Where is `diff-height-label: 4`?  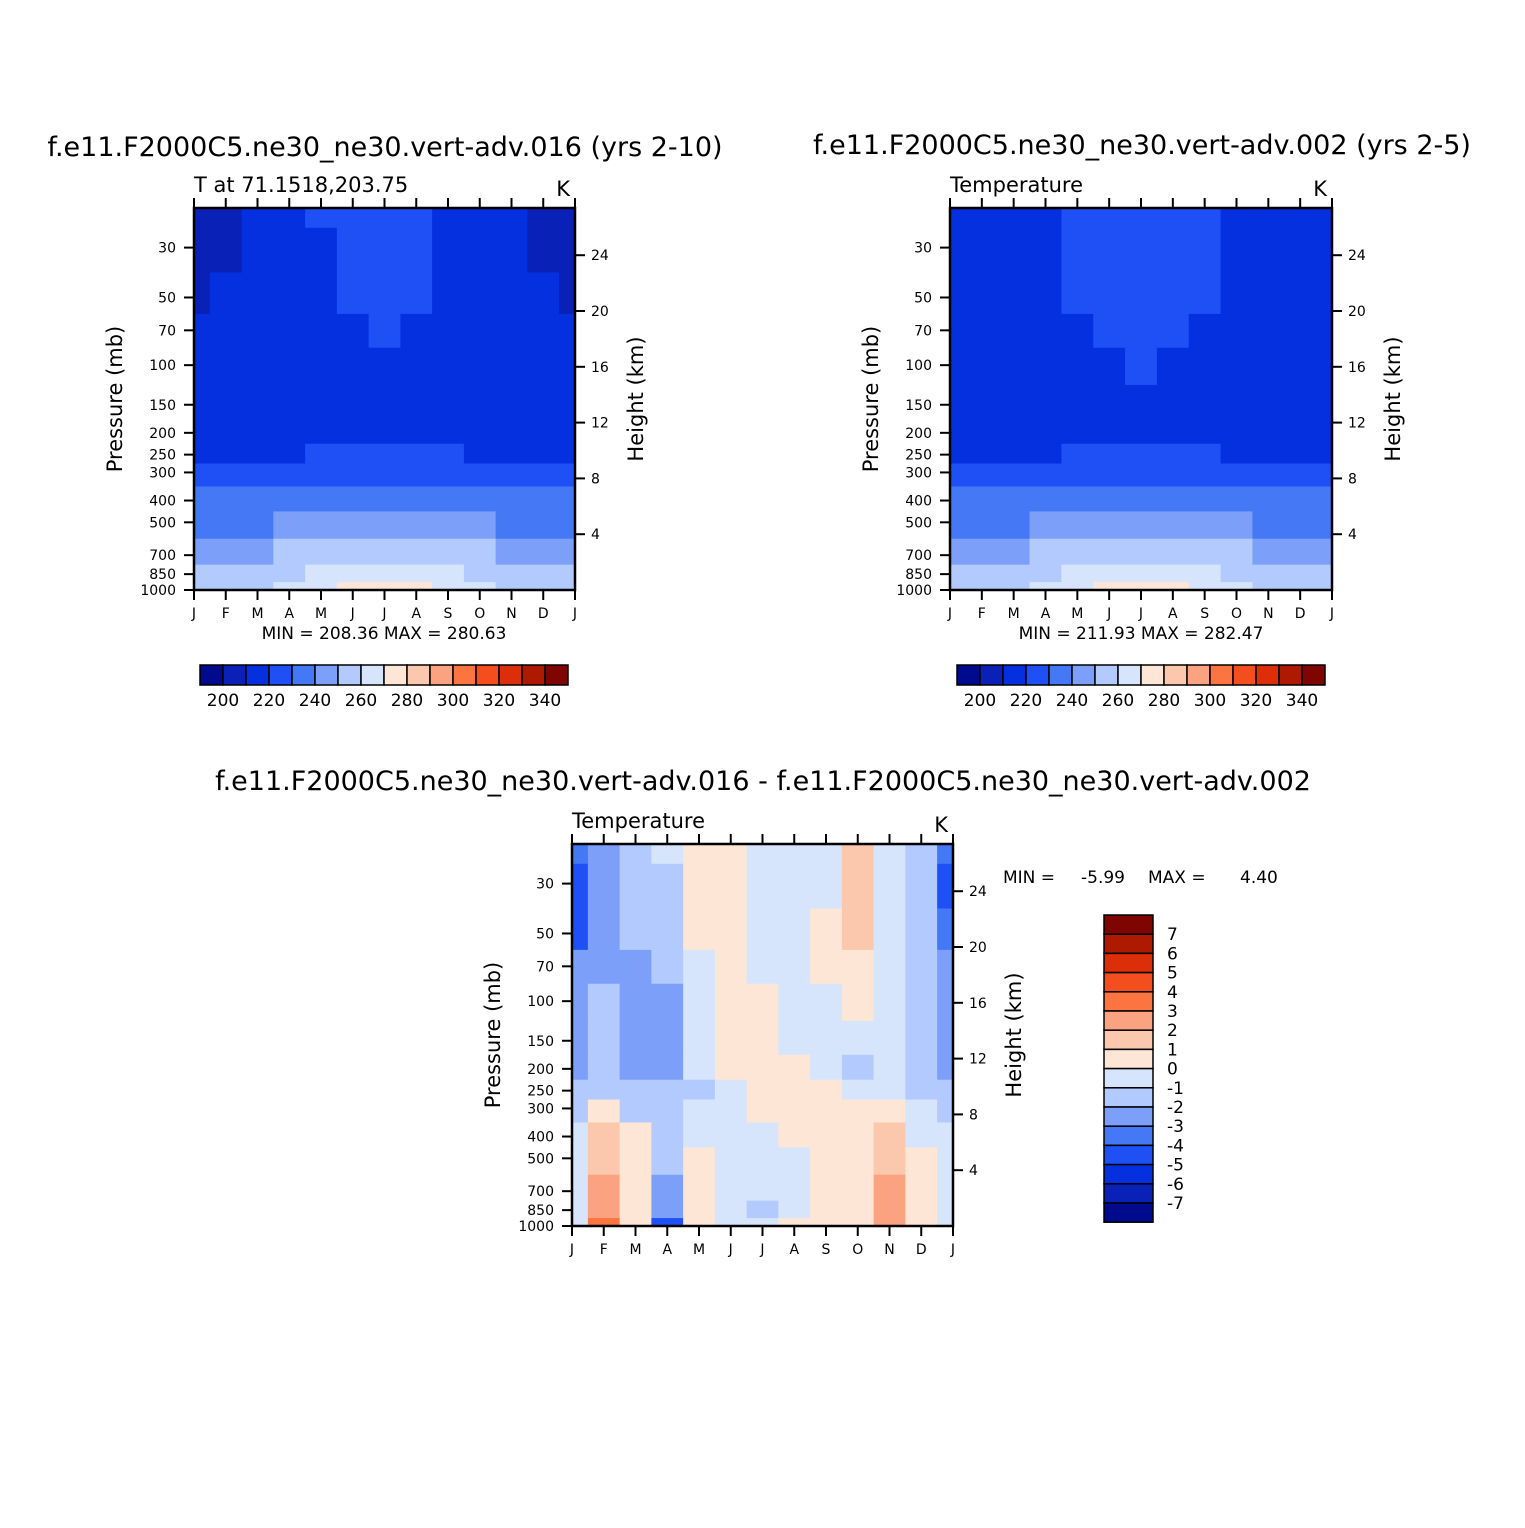 diff-height-label: 4 is located at coordinates (973, 1171).